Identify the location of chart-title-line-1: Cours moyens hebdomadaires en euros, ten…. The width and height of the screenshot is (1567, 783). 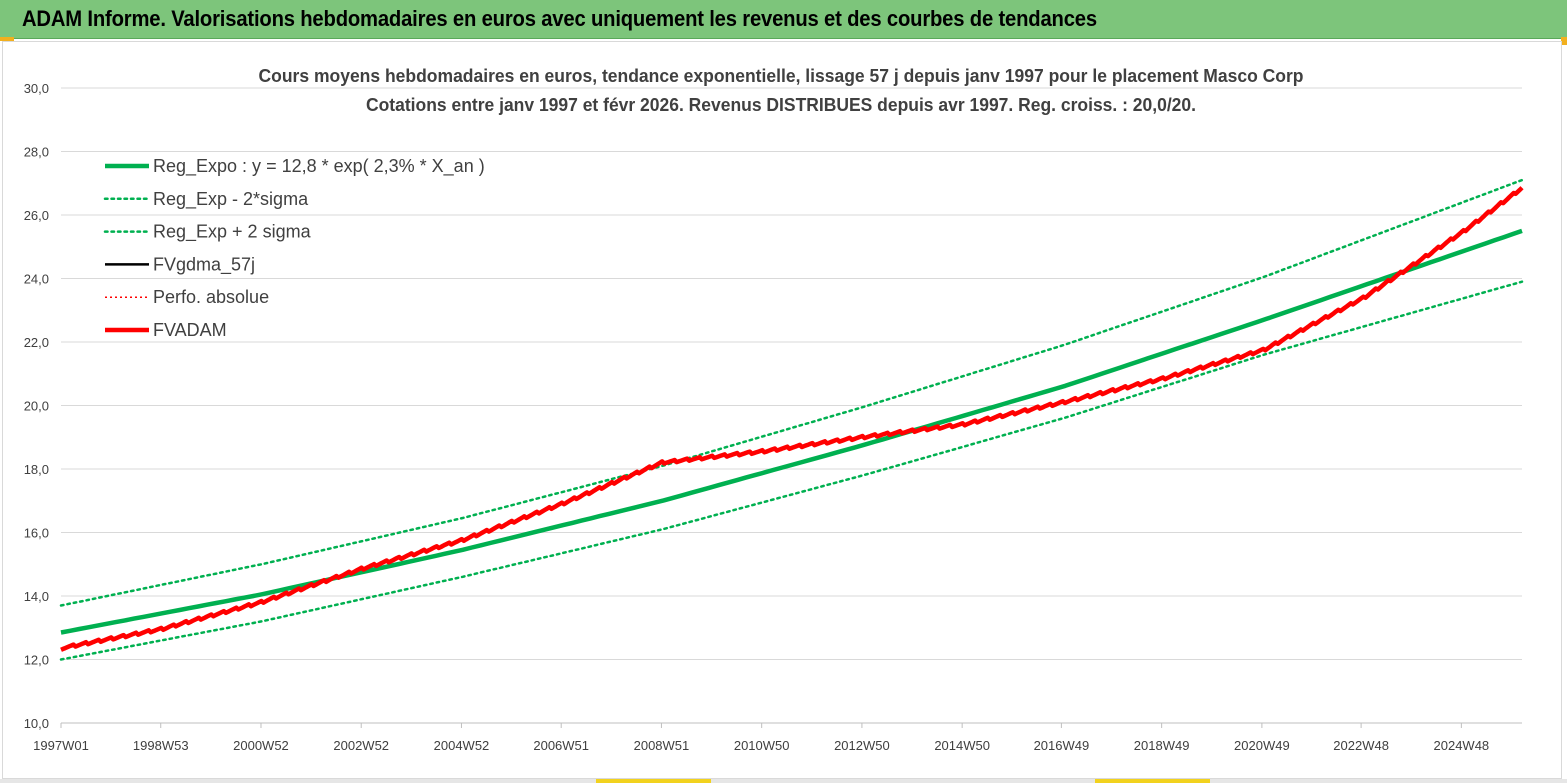
(781, 76).